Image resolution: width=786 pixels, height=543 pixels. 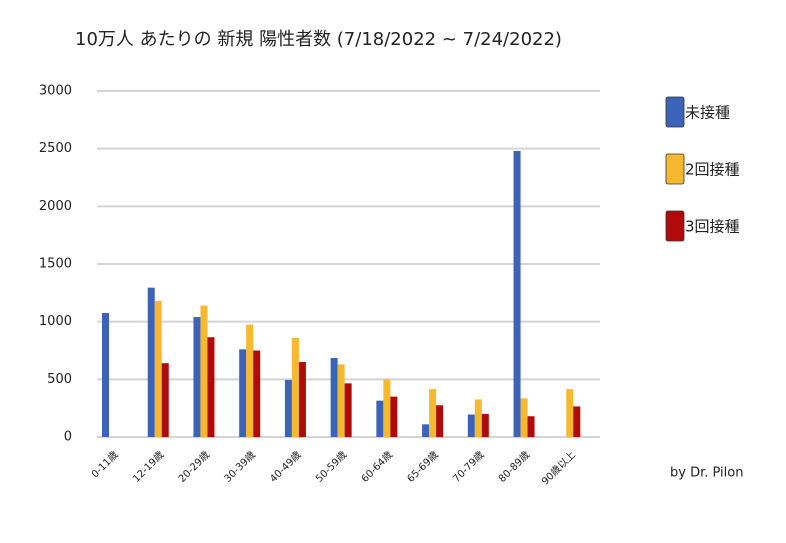 What do you see at coordinates (514, 467) in the screenshot?
I see `x-tick-label: 80-89歳` at bounding box center [514, 467].